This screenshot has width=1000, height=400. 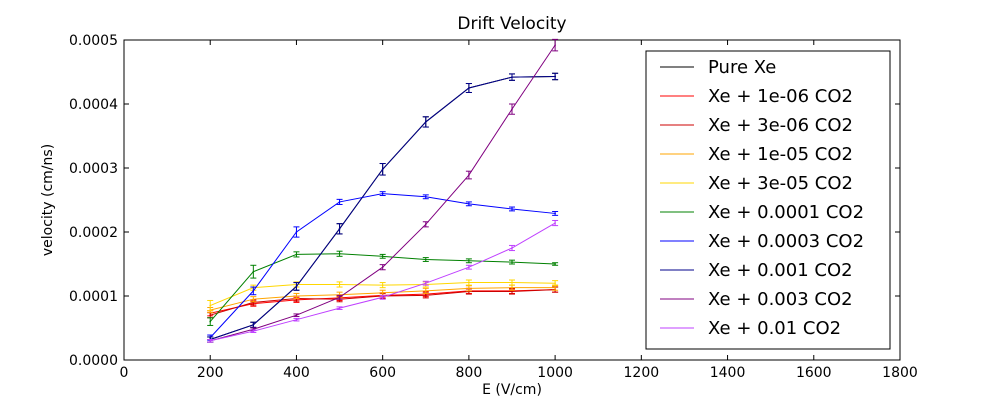 I want to click on y-axis-label: velocity (cm/ns), so click(x=48, y=200).